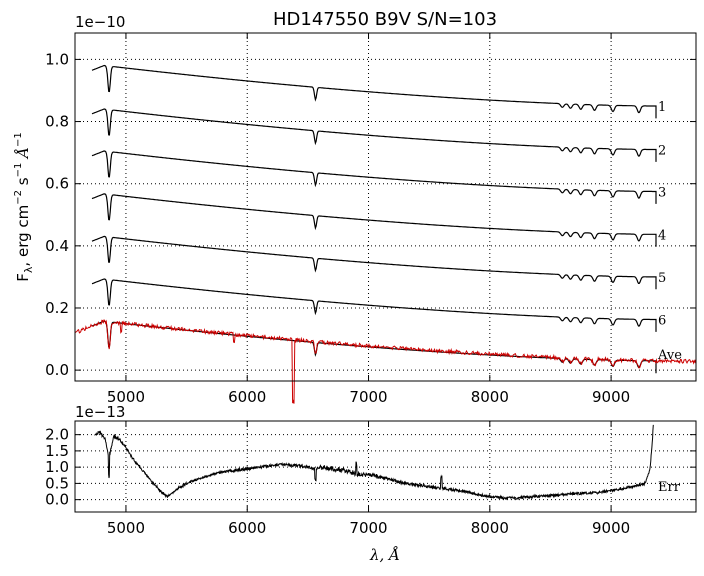  I want to click on y-label-f: F, so click(23, 277).